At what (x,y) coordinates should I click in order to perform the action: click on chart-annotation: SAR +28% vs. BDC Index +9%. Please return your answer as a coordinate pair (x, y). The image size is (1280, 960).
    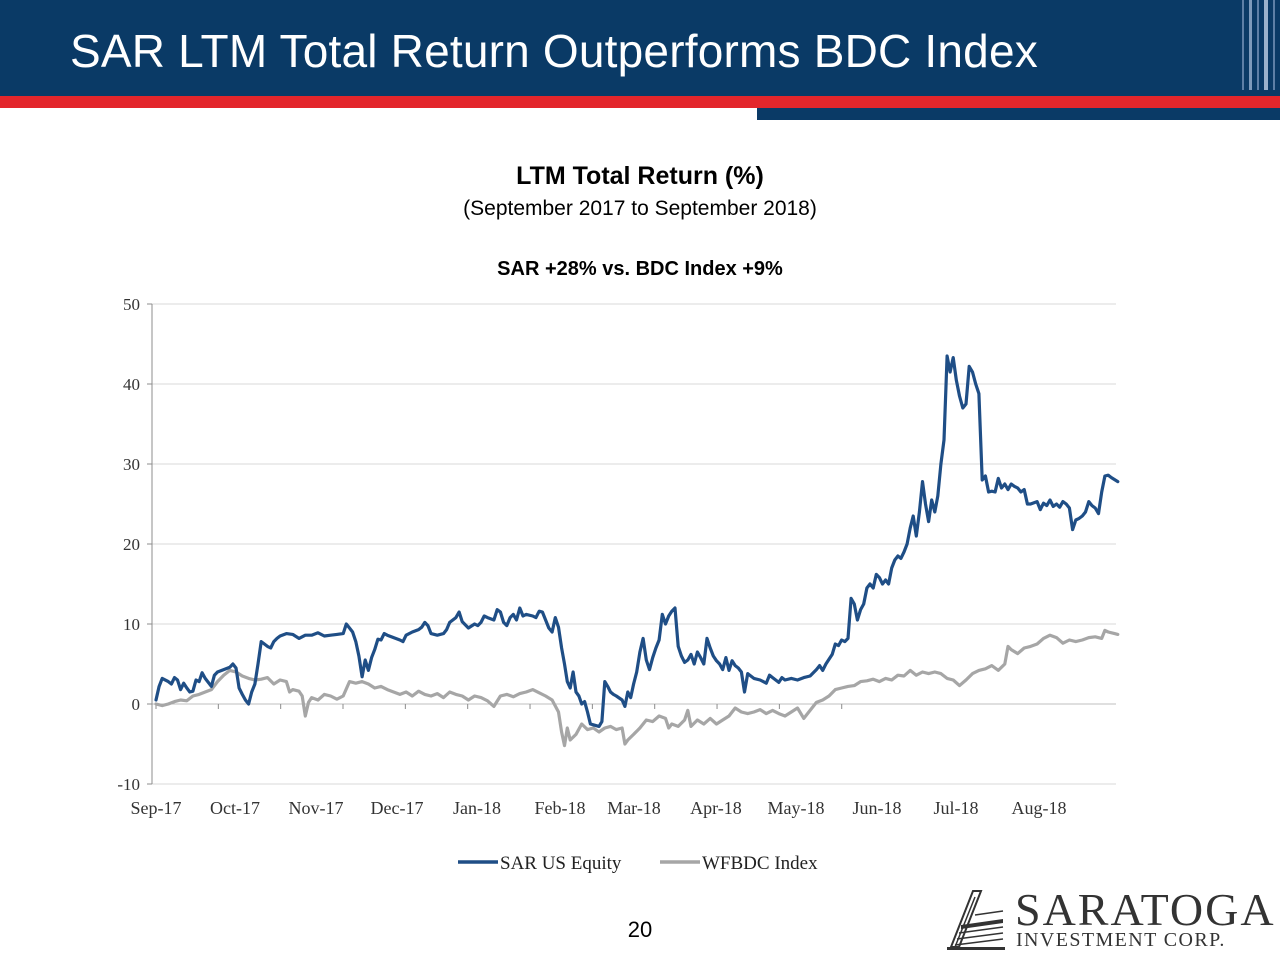
    Looking at the image, I should click on (640, 269).